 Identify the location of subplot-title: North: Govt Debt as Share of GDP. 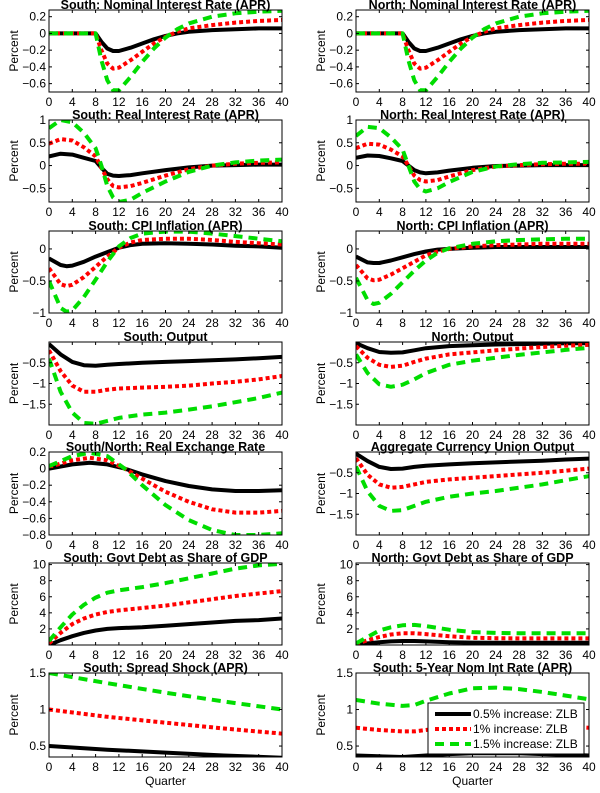
(472, 558).